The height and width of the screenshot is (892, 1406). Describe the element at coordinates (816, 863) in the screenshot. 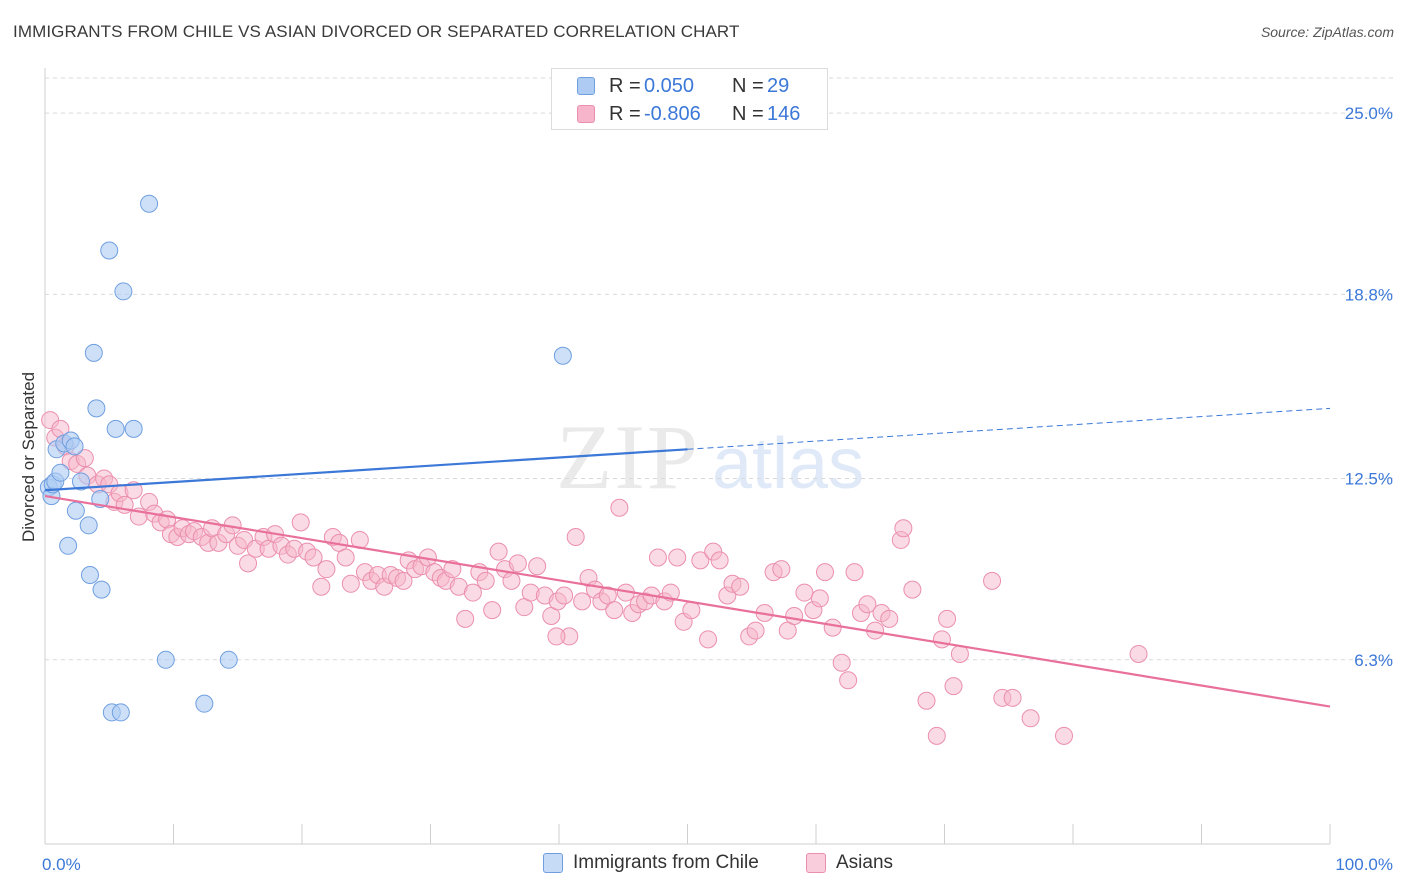

I see `asians-legend-swatch` at that location.